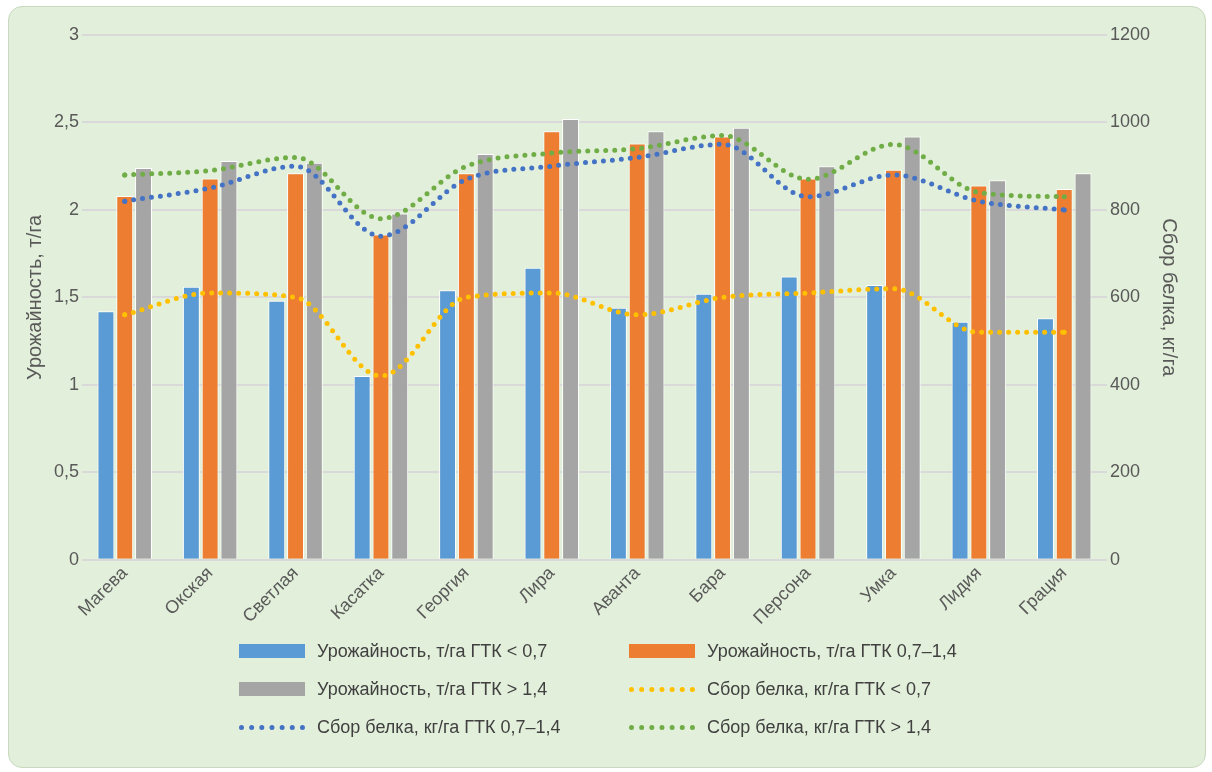  What do you see at coordinates (1124, 296) in the screenshot?
I see `y2-tick-label: 600` at bounding box center [1124, 296].